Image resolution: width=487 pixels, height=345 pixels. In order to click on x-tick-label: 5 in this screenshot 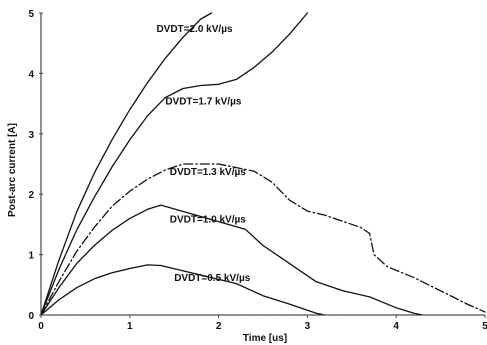, I will do `click(484, 326)`.